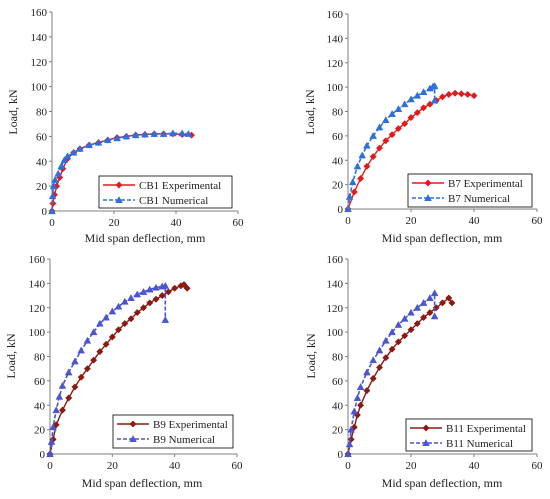 This screenshot has height=499, width=550. What do you see at coordinates (485, 184) in the screenshot?
I see `legend-label-experimental: B7 Experimental` at bounding box center [485, 184].